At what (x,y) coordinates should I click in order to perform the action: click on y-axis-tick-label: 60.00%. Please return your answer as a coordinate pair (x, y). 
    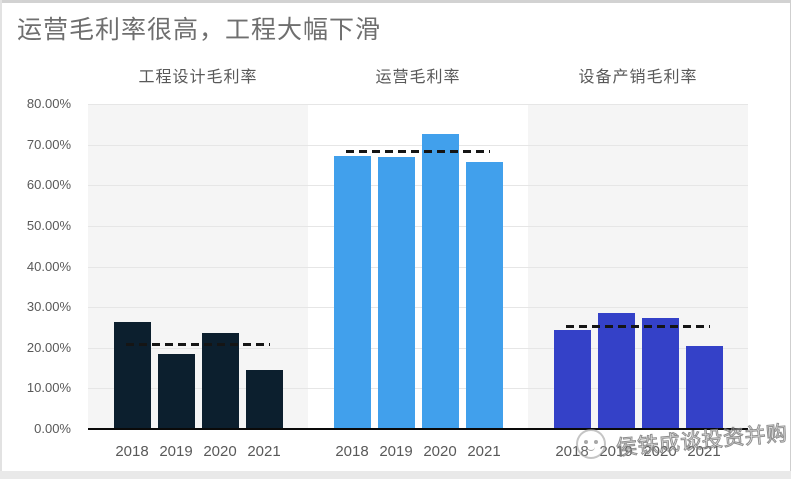
    Looking at the image, I should click on (48, 185).